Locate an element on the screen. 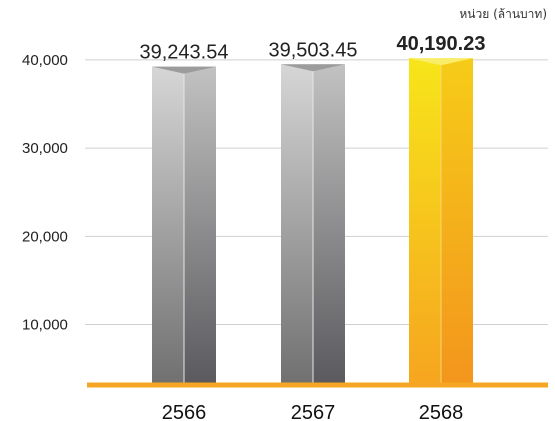 This screenshot has height=421, width=555. x-tick-label: 2566 is located at coordinates (184, 411).